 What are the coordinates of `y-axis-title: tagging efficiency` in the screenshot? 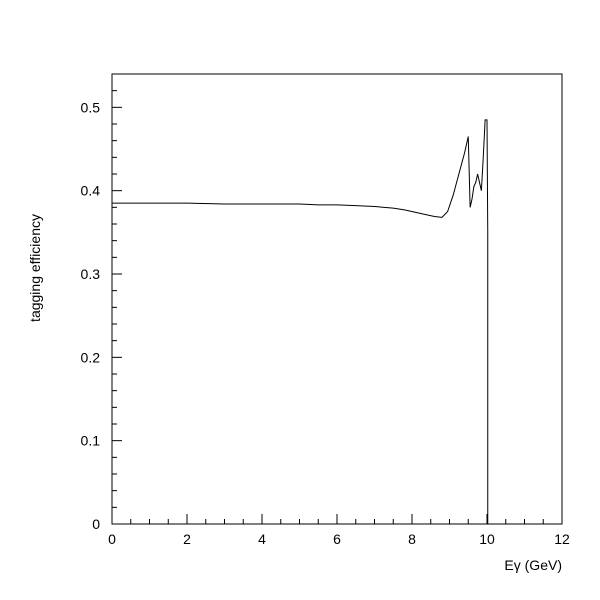 It's located at (35, 268).